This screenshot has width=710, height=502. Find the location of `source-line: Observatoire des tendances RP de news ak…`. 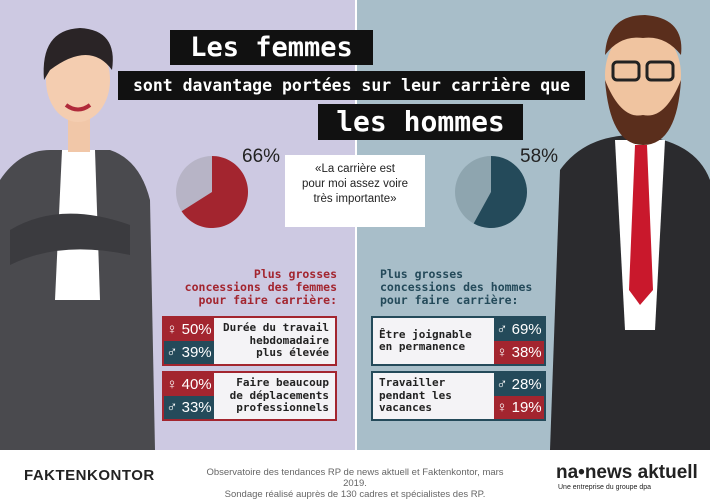

source-line: Observatoire des tendances RP de news ak… is located at coordinates (355, 478).